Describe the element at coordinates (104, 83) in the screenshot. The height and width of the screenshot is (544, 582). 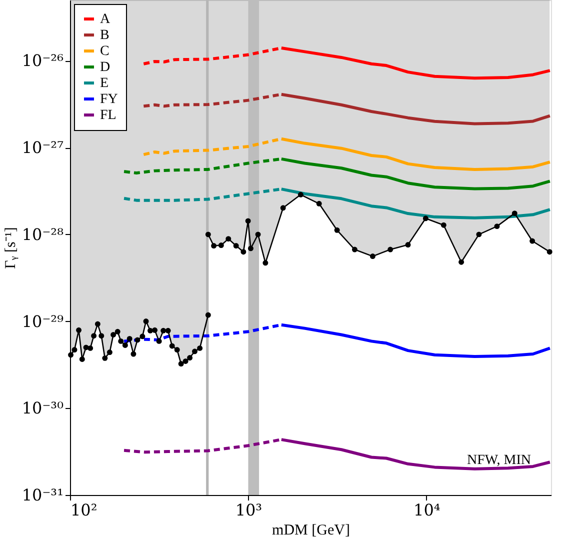
I see `legend-label: E` at that location.